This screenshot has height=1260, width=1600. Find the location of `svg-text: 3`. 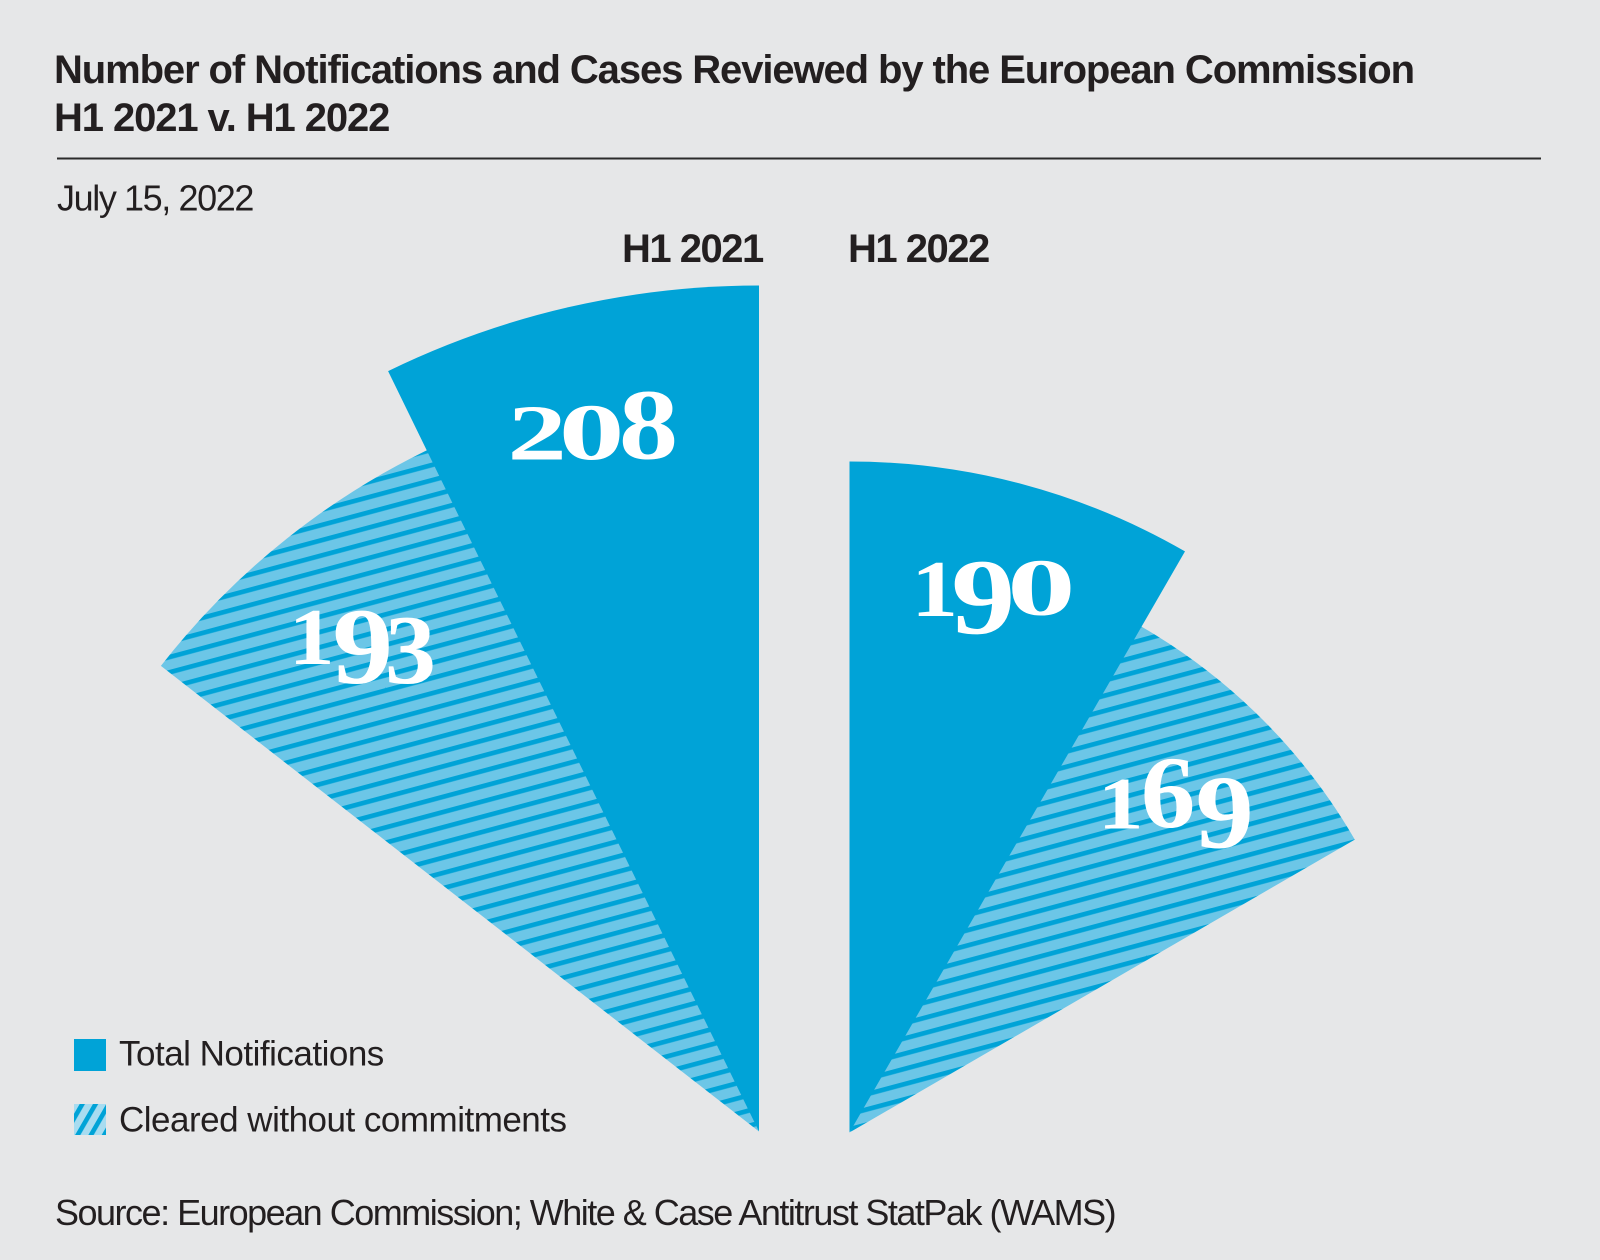

svg-text: 3 is located at coordinates (410, 650).